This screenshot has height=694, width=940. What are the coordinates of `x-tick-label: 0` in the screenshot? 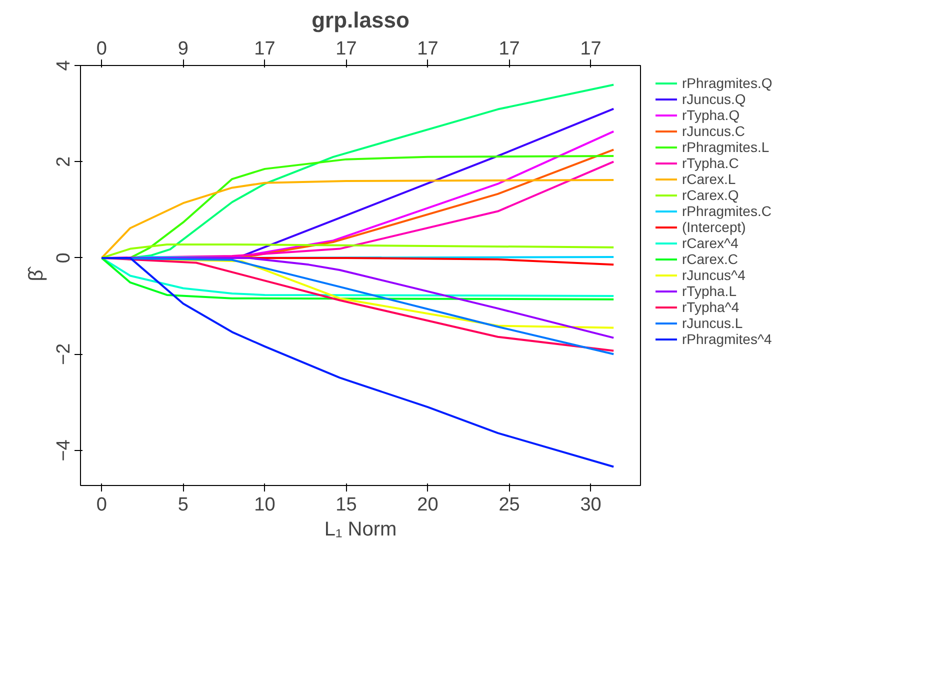 It's located at (101, 505).